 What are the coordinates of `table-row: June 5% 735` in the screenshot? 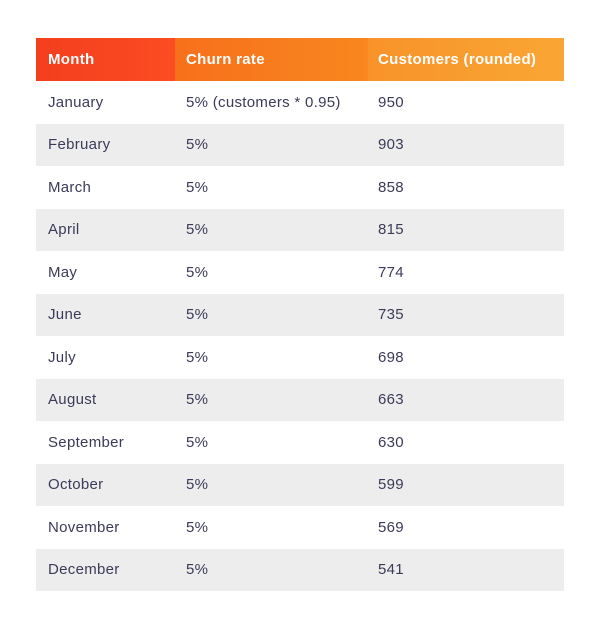 It's located at (300, 314).